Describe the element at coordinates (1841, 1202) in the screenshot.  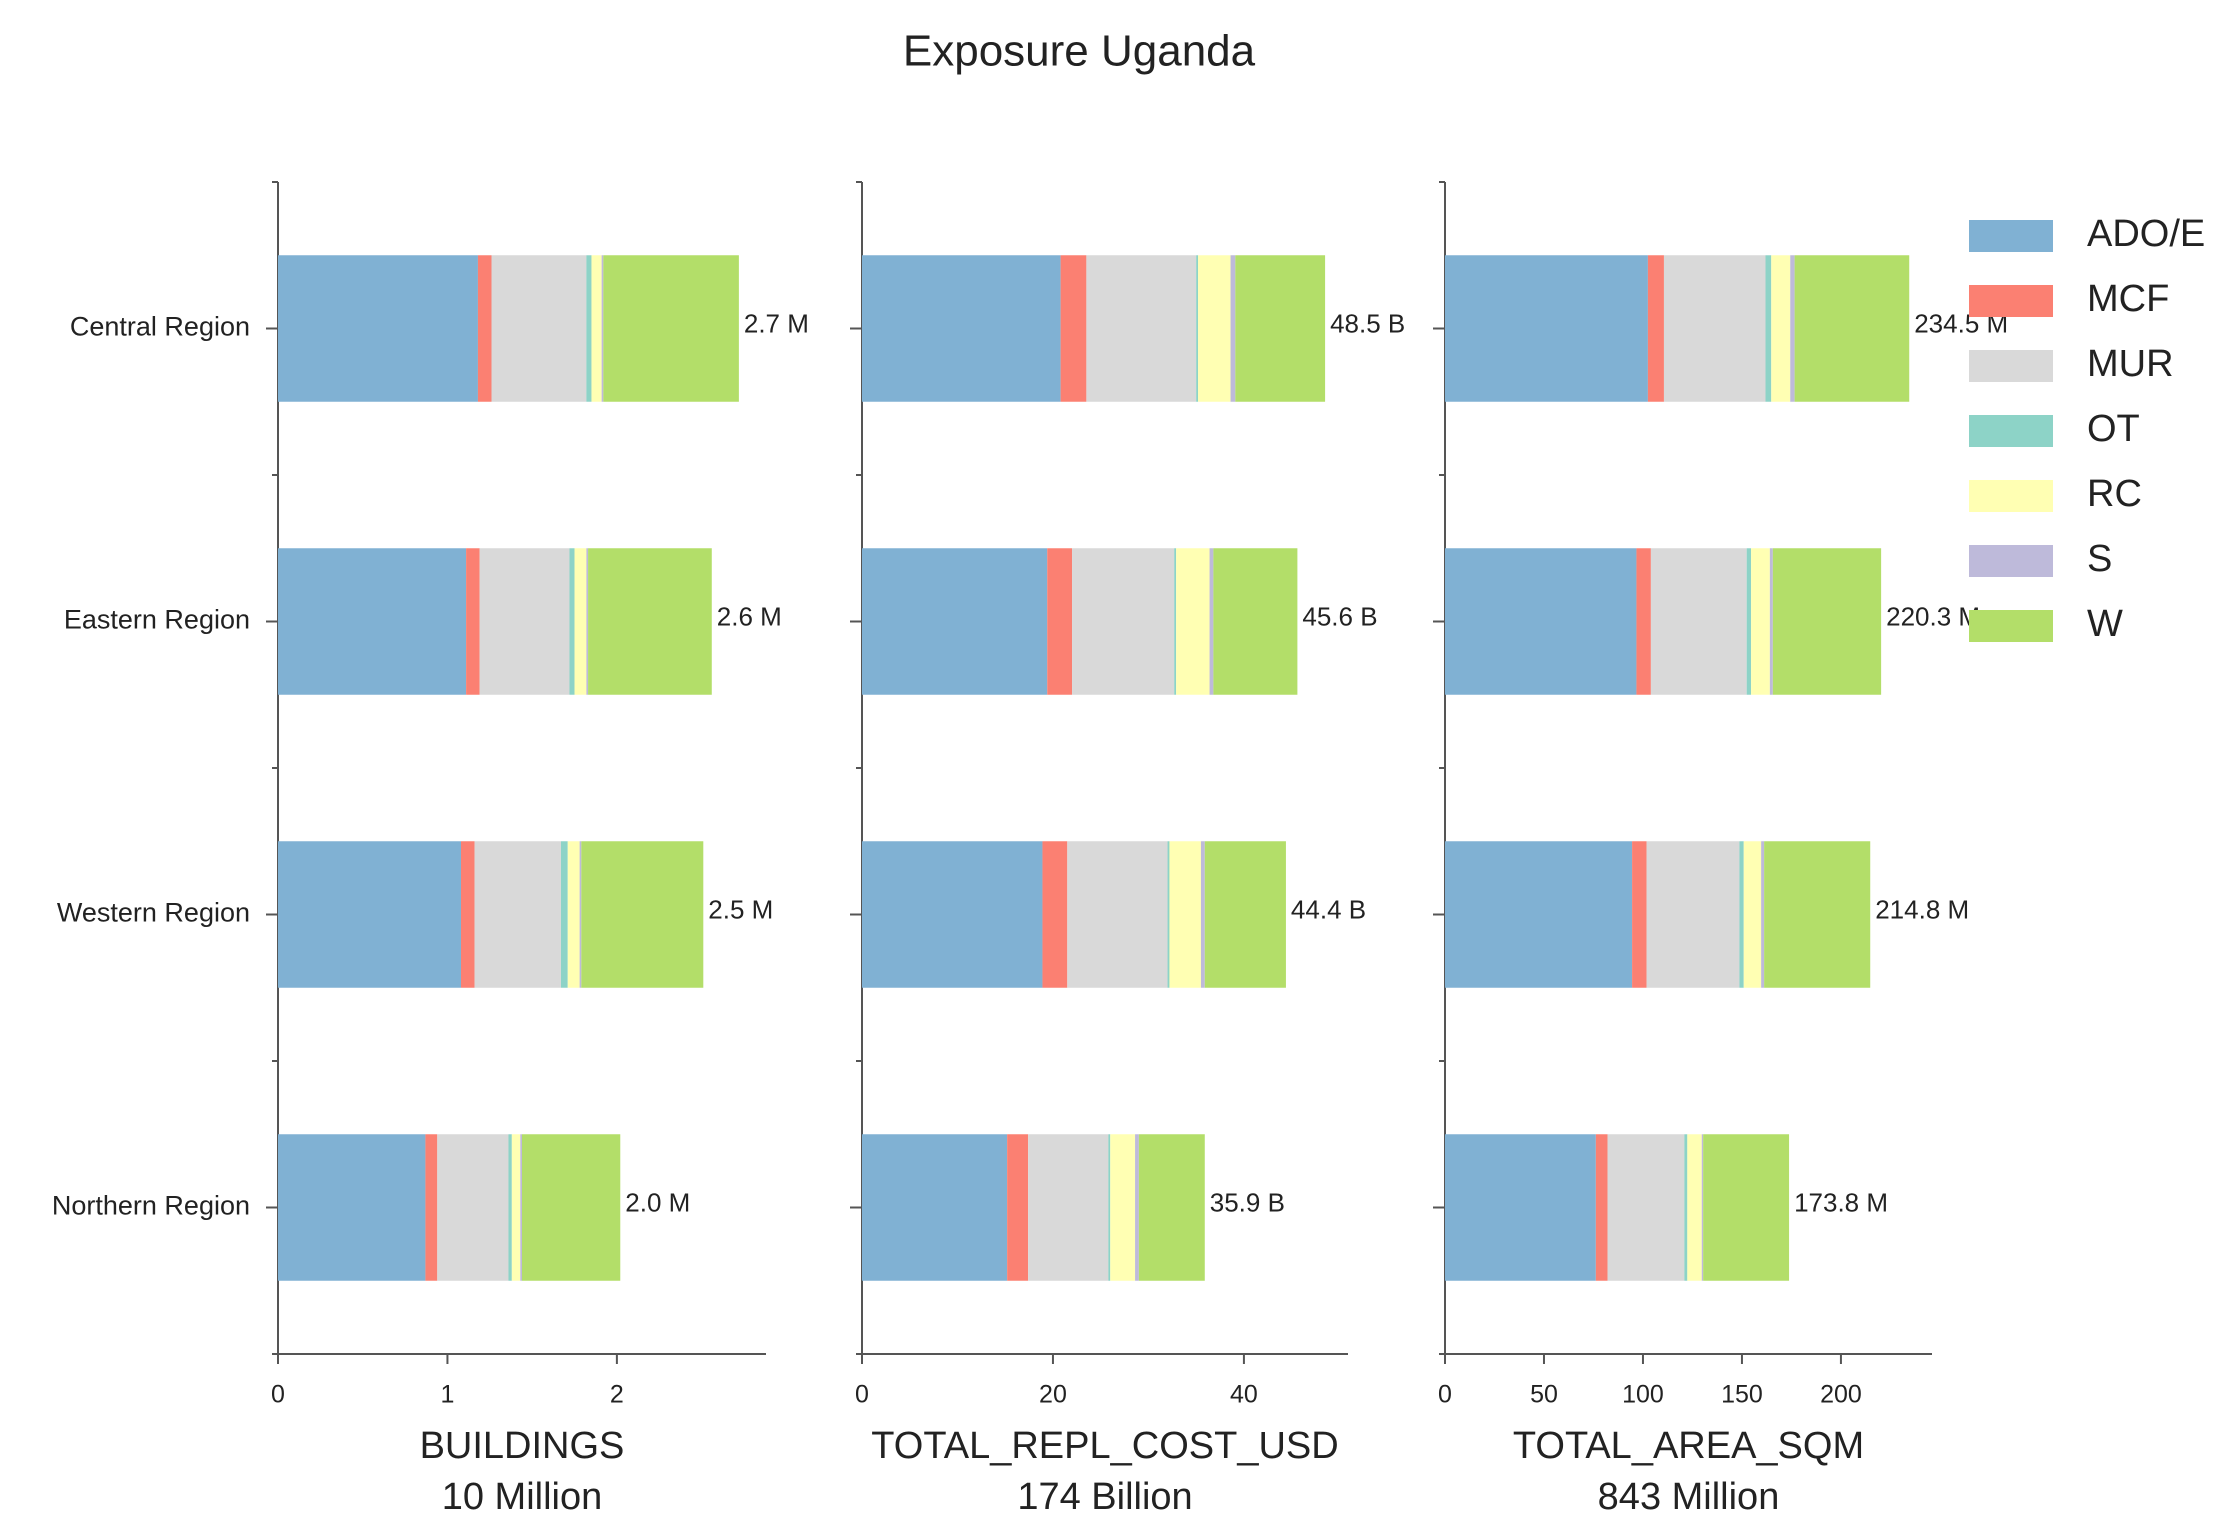
I see `total-label: 173.8 M` at that location.